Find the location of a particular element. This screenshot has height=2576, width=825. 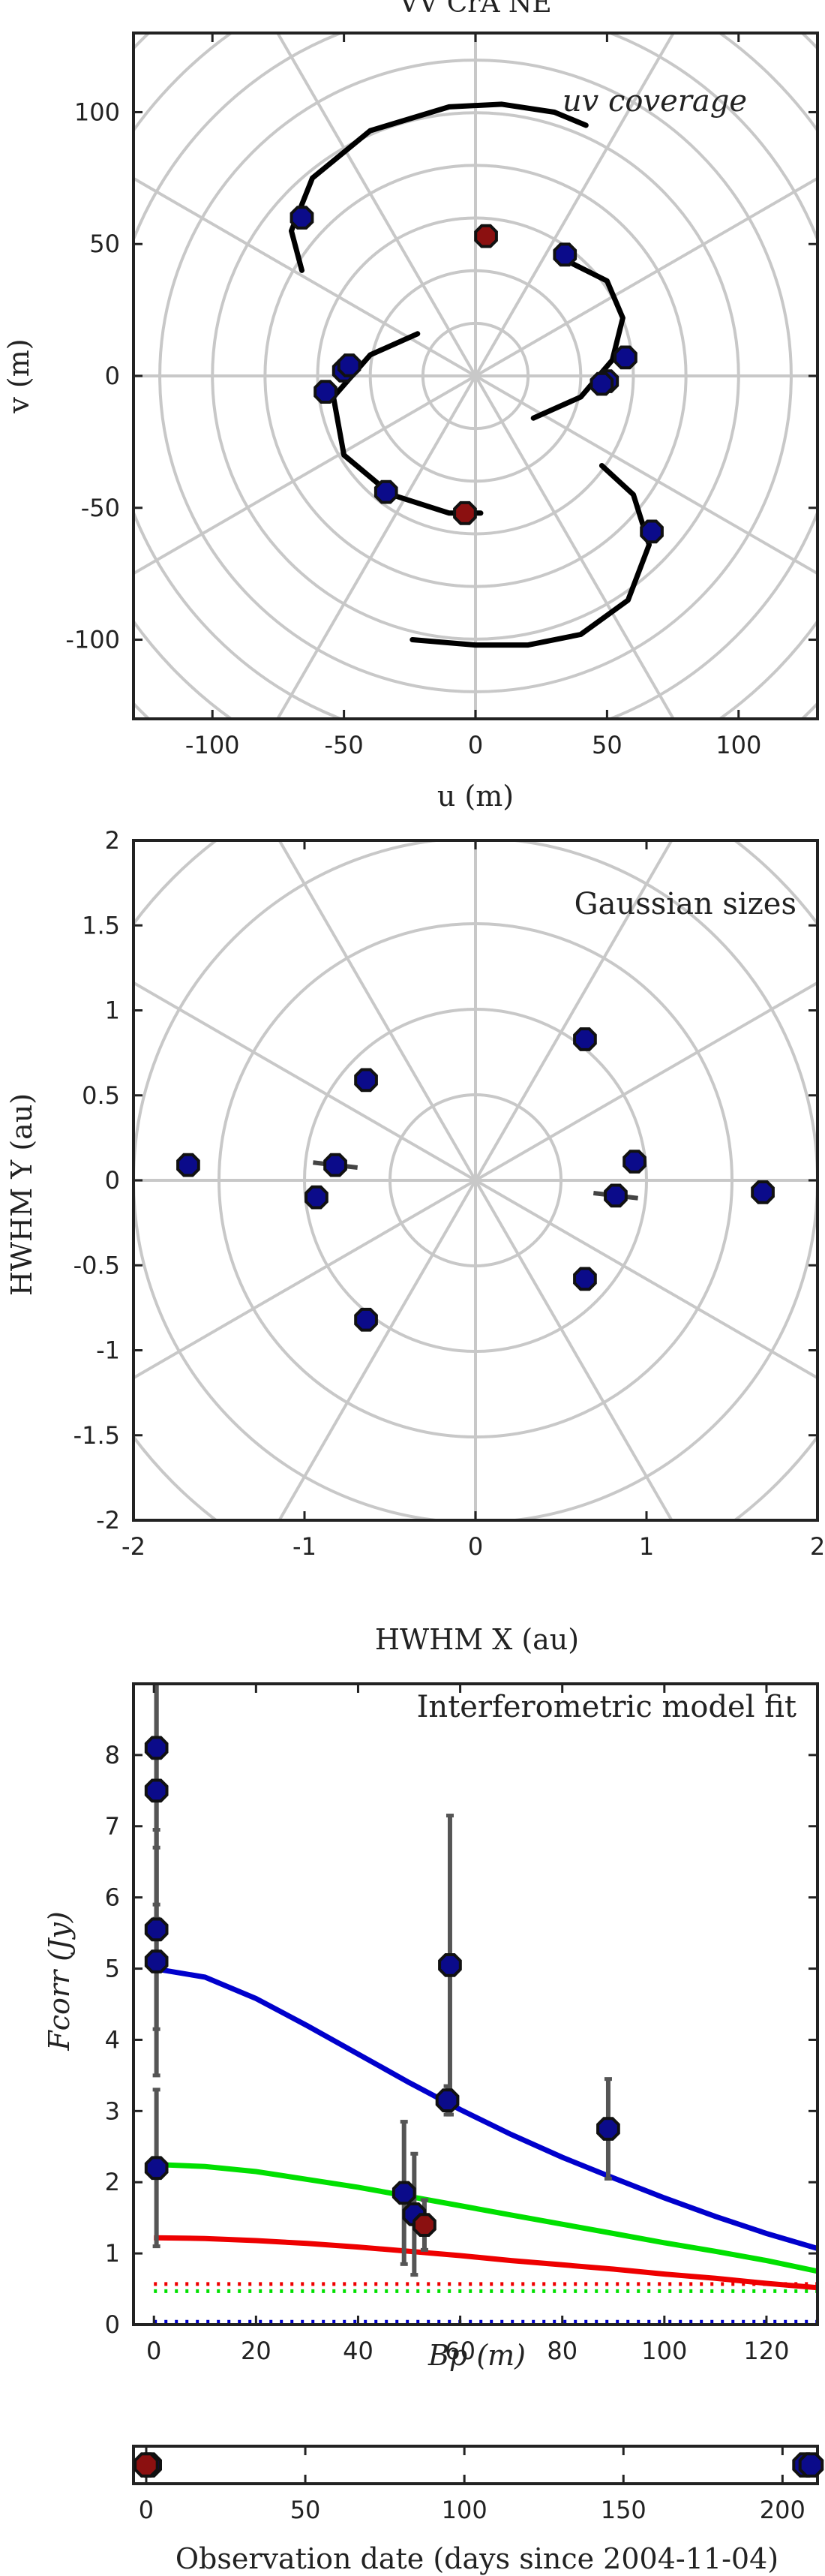

chart-title: VV CrA NE is located at coordinates (474, 9).